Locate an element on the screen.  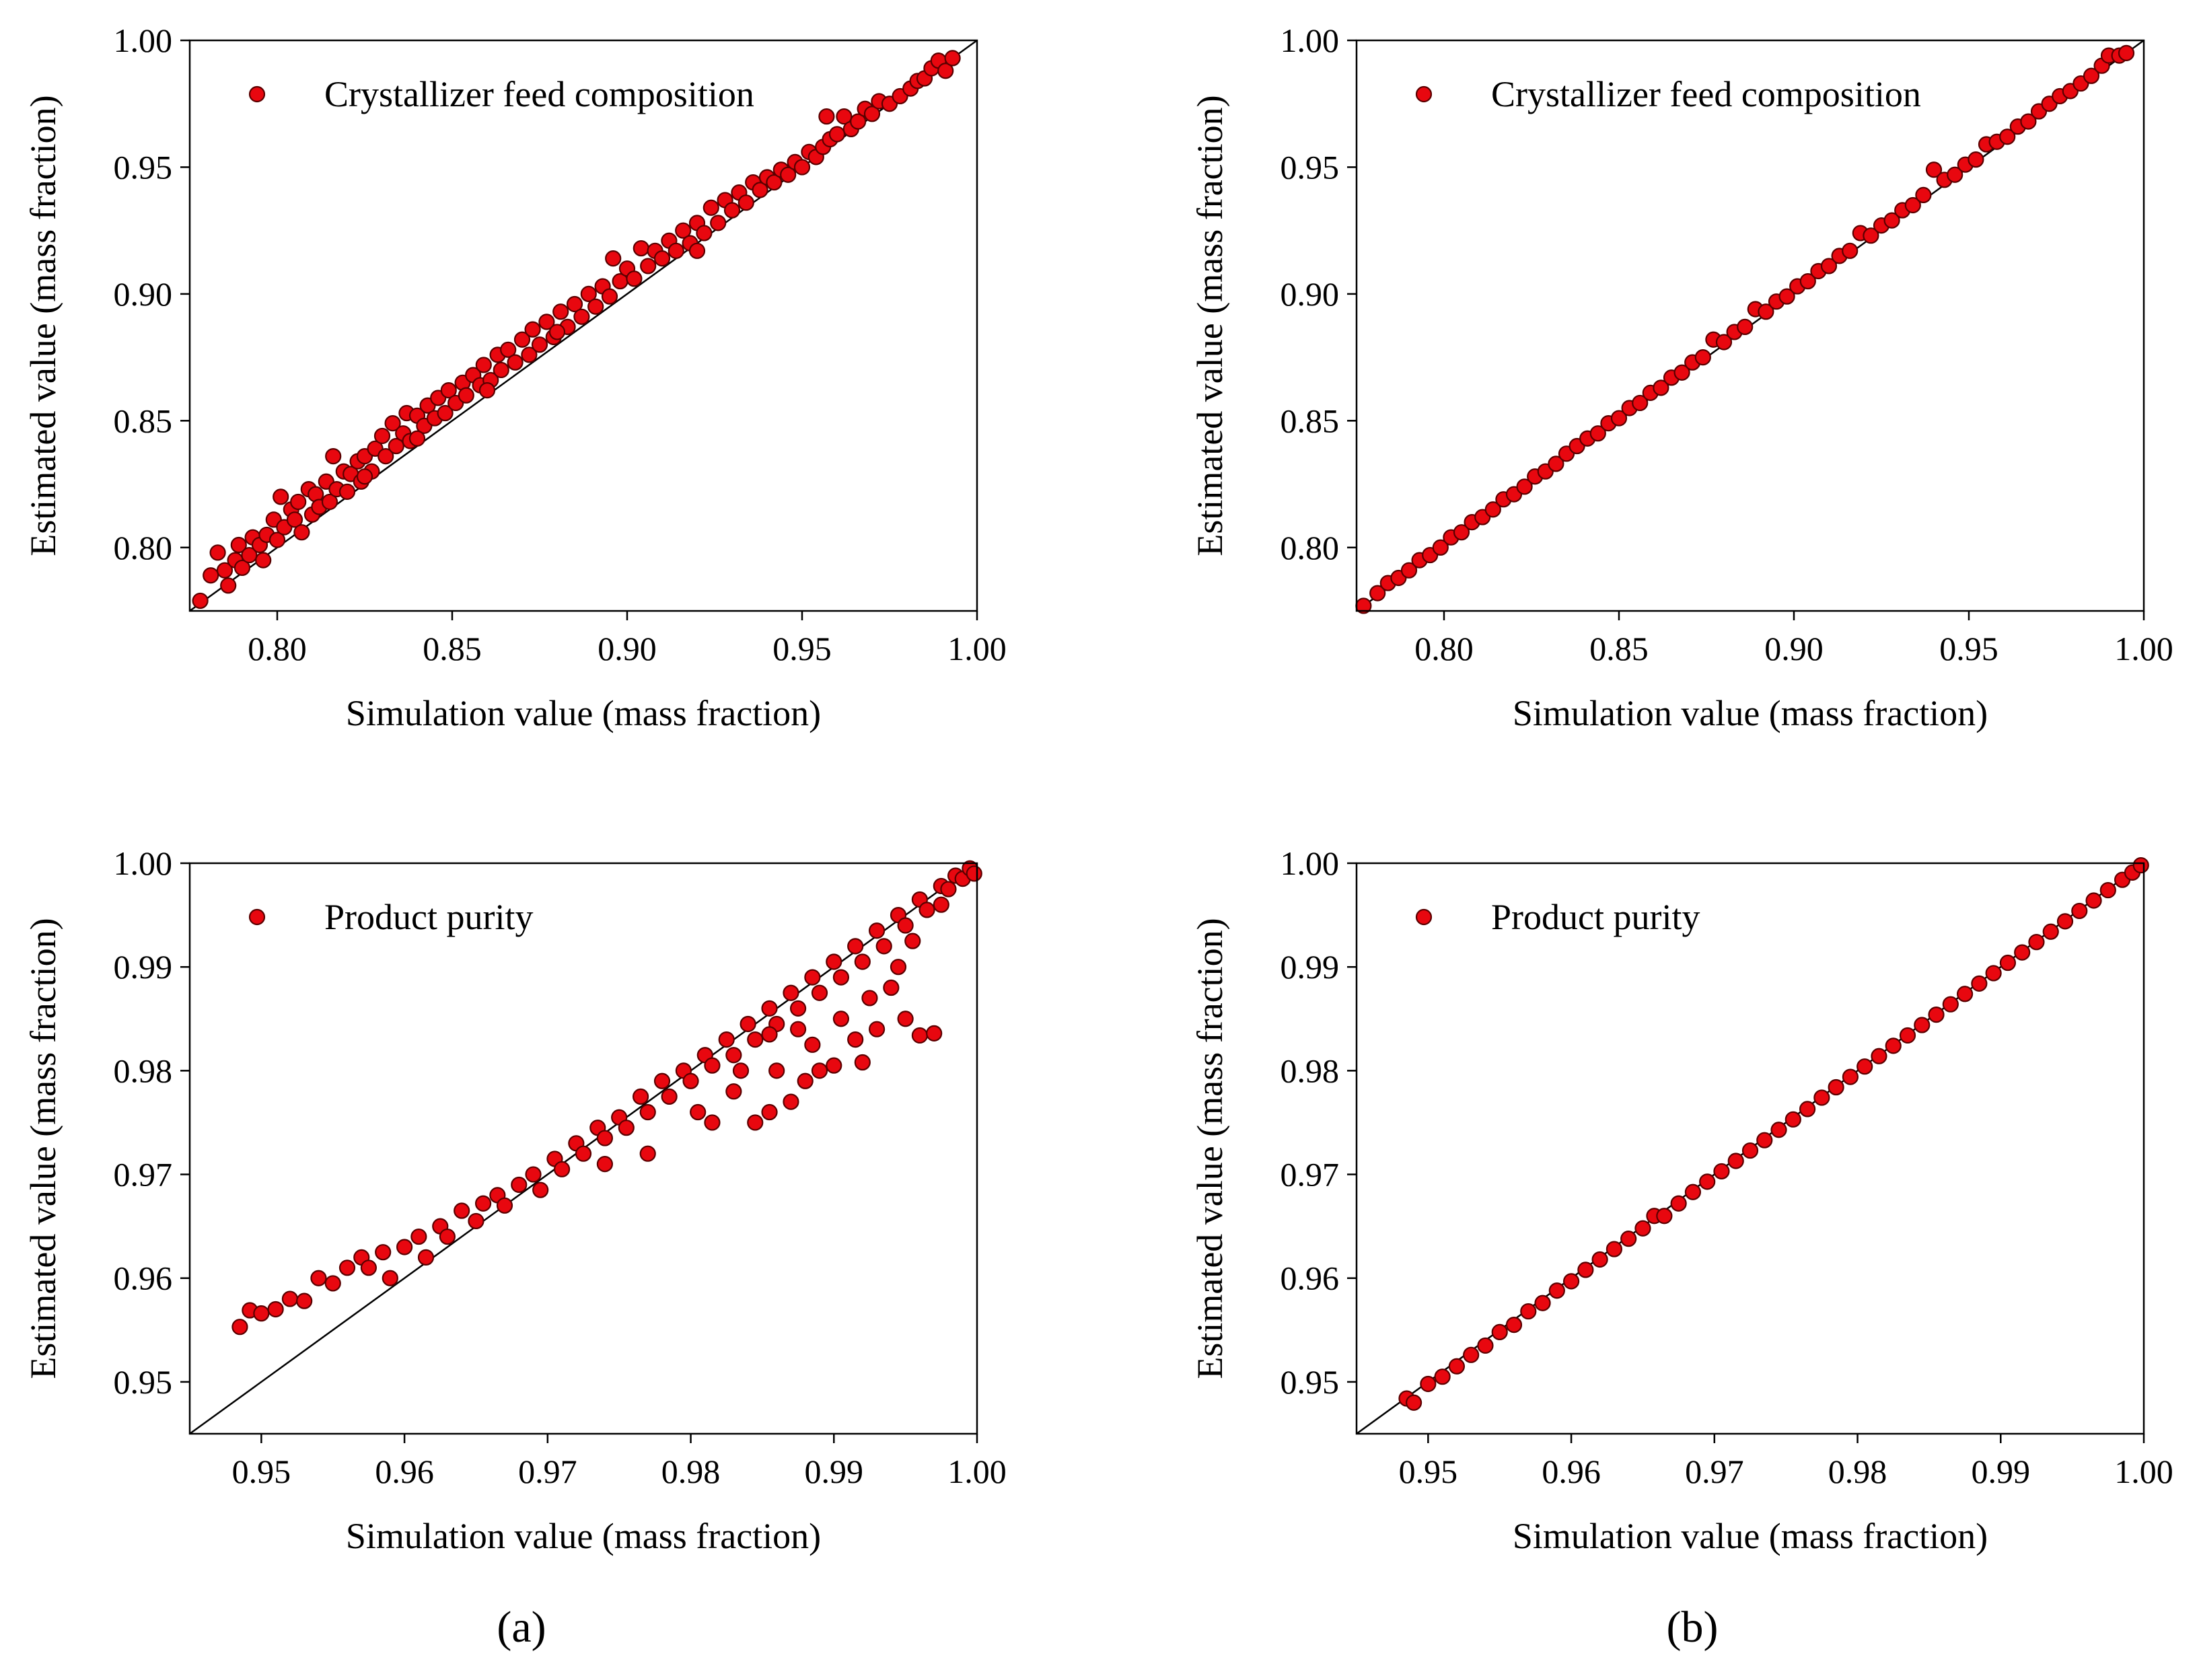
reference-line is located at coordinates (583, 325).